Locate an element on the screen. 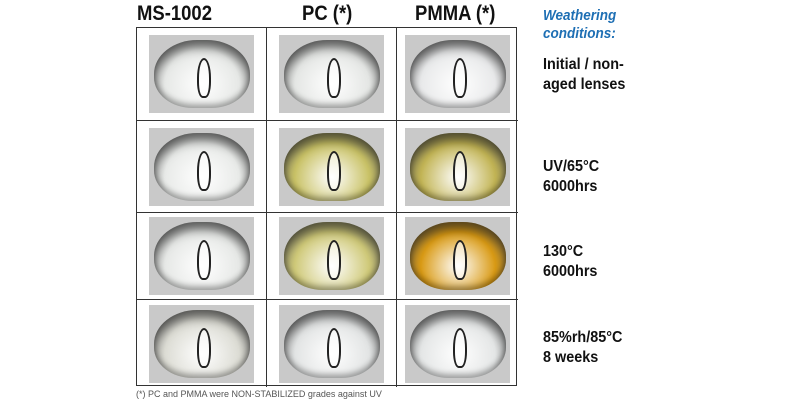 This screenshot has height=400, width=800. condition-label: 130°C 6000hrs is located at coordinates (570, 261).